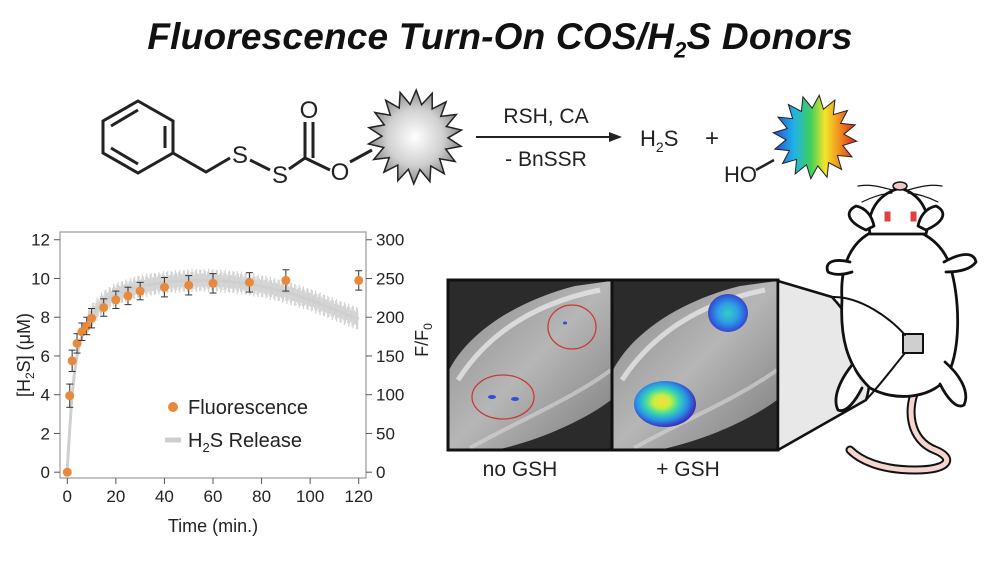 This screenshot has height=562, width=1000. I want to click on mouse-front-paw-left, so click(839, 267).